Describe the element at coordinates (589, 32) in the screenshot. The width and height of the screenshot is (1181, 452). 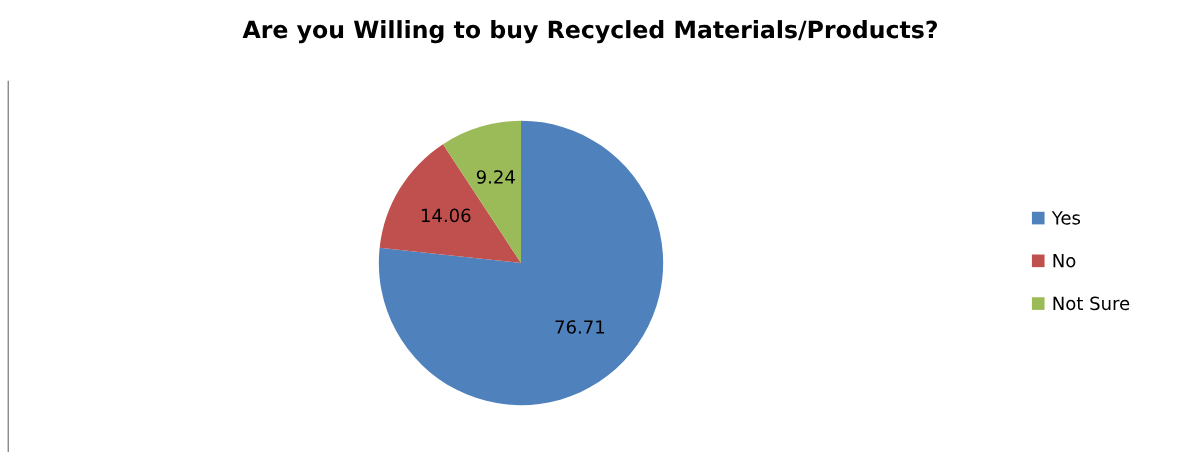
I see `chart-title: Are you Willing to buy Recycled Materials/Products?` at that location.